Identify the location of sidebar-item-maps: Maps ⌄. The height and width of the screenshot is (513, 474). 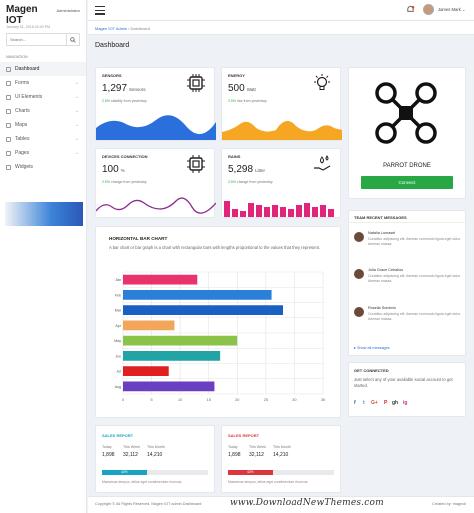
(43, 125).